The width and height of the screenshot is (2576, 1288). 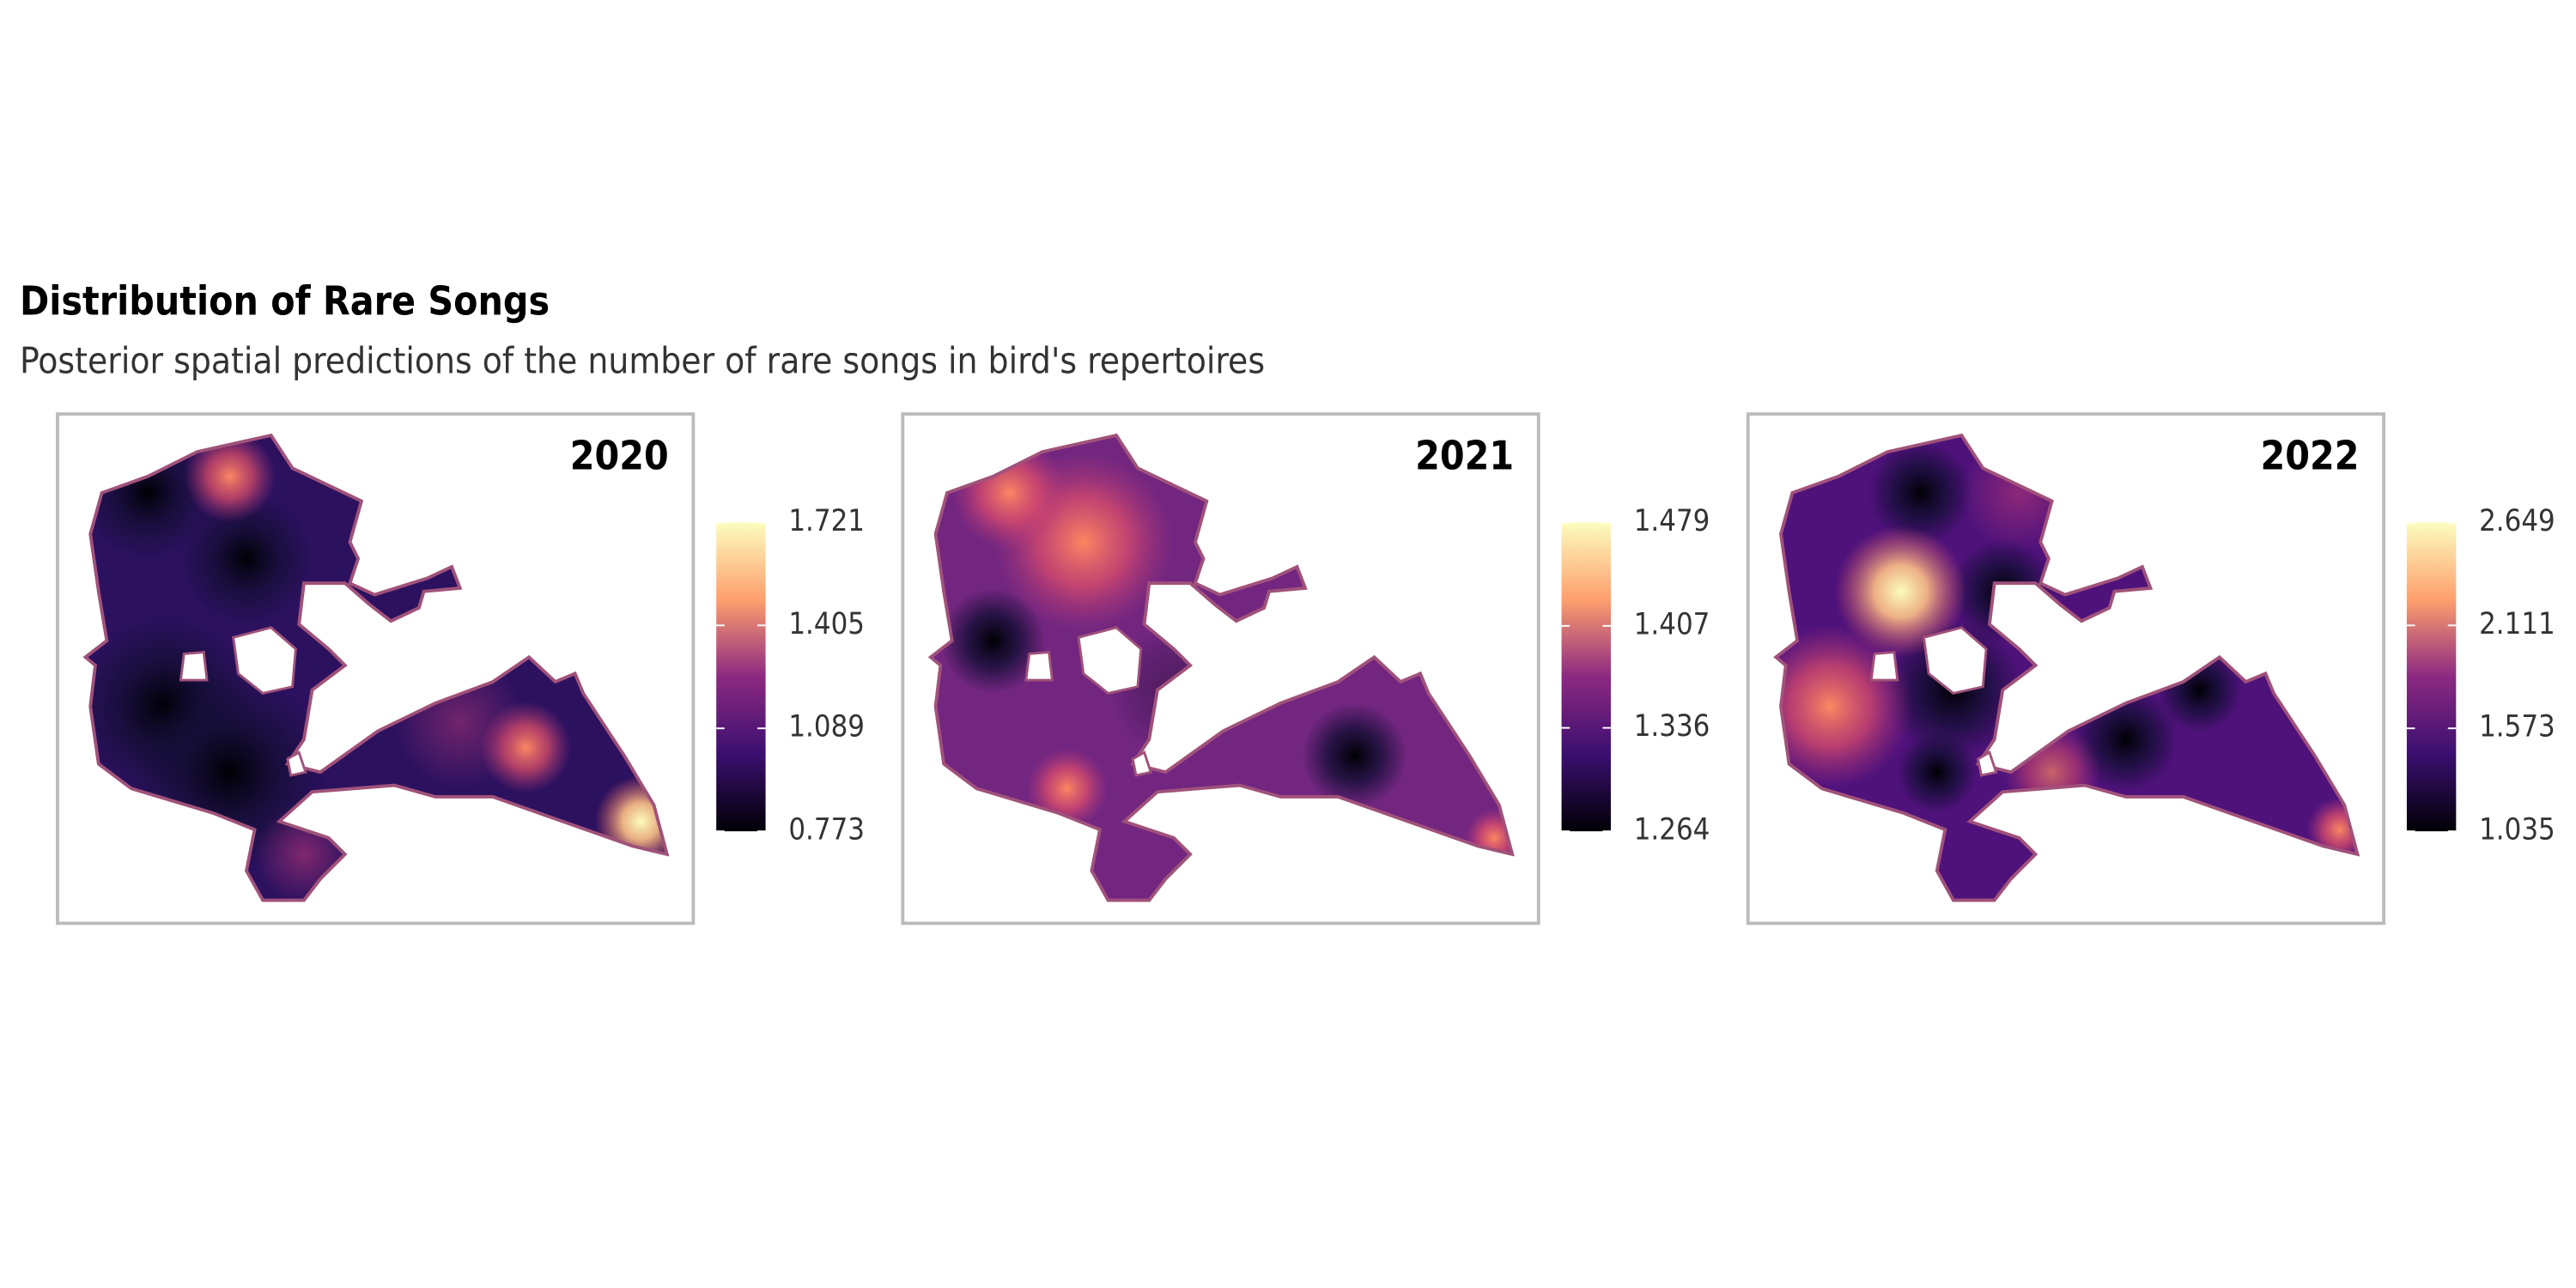 What do you see at coordinates (619, 455) in the screenshot?
I see `panel-label: 2020` at bounding box center [619, 455].